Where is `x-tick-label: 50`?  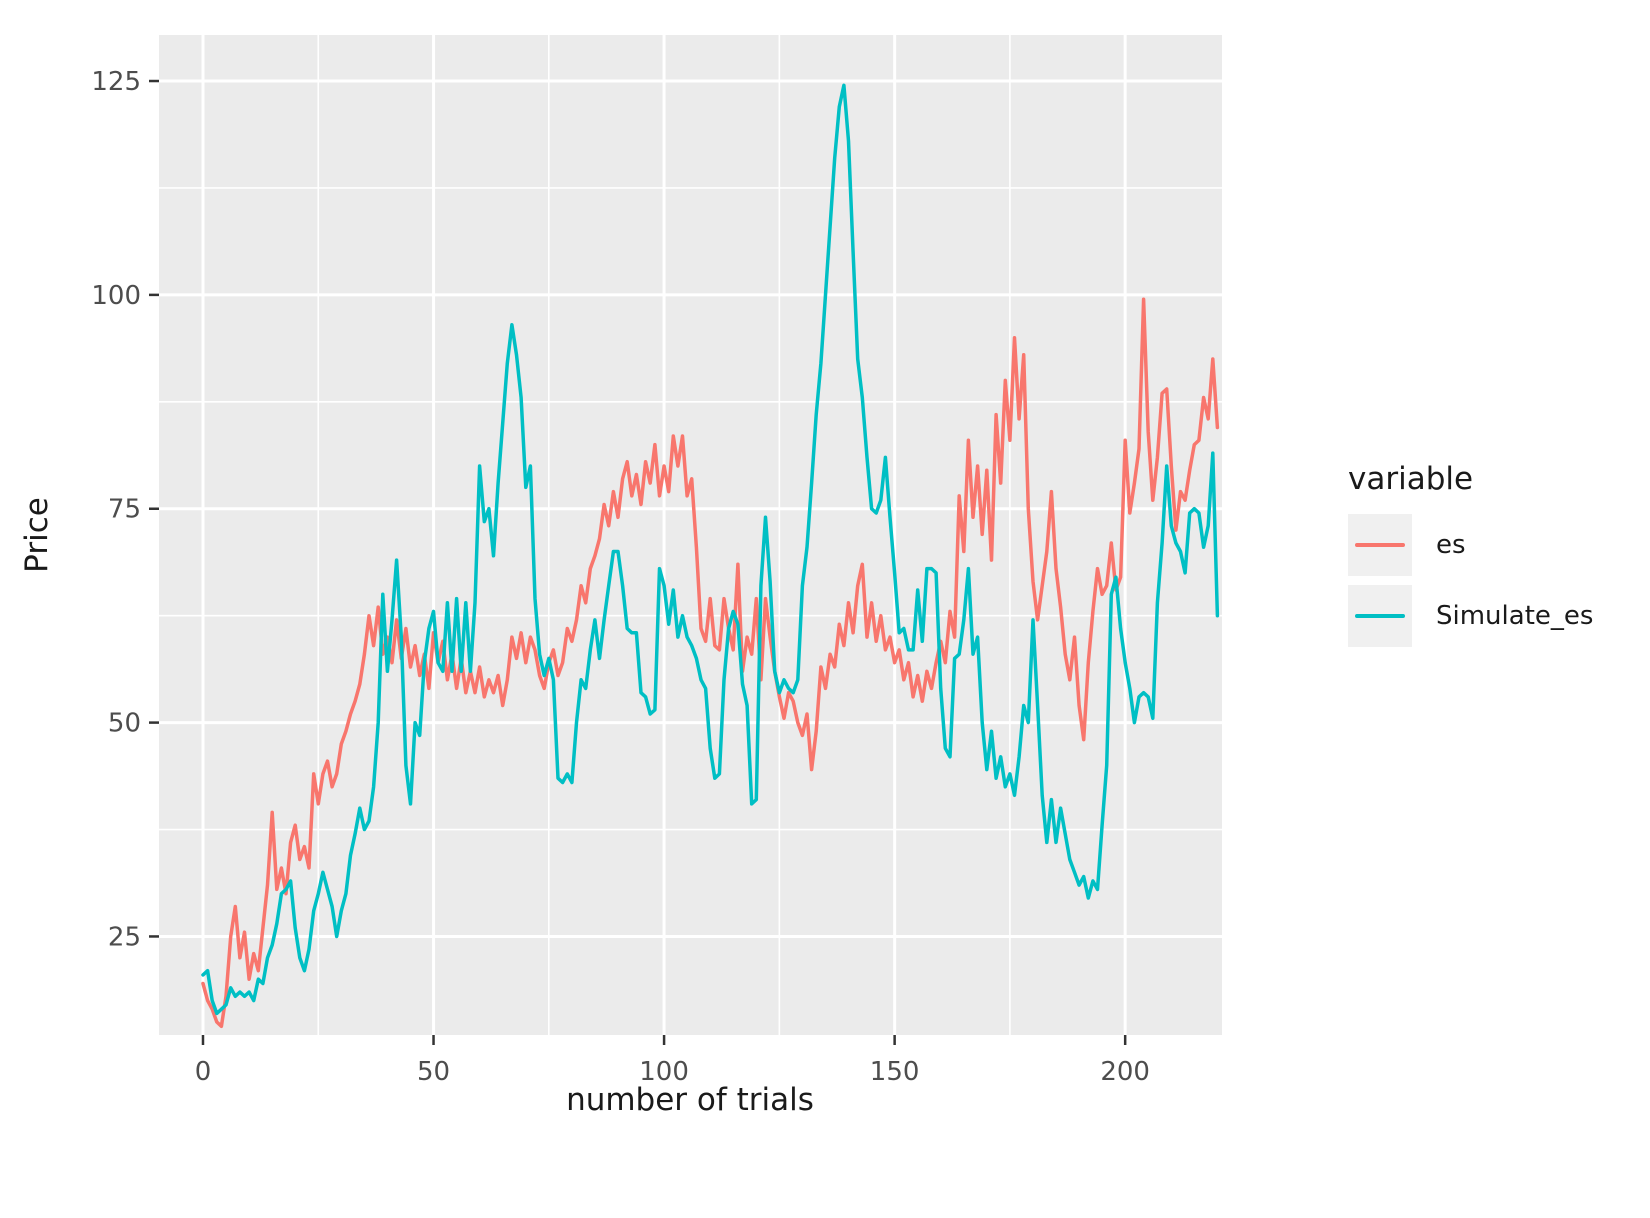 x-tick-label: 50 is located at coordinates (433, 1072).